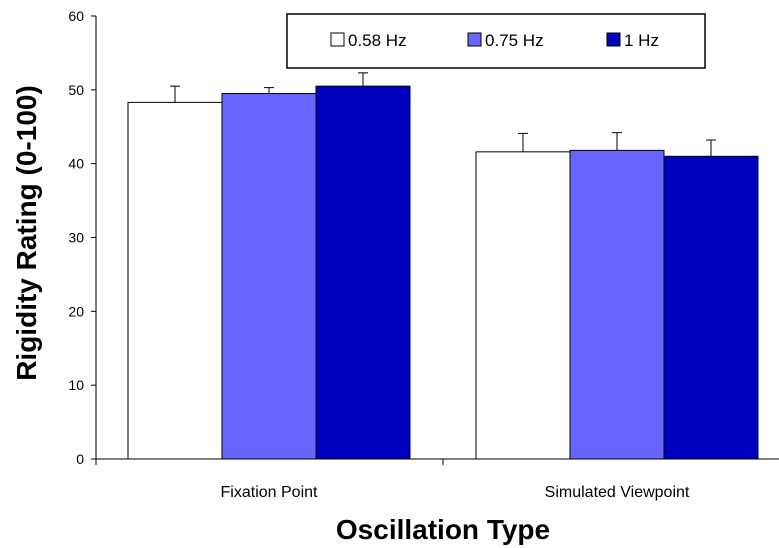 The width and height of the screenshot is (779, 548). What do you see at coordinates (80, 459) in the screenshot?
I see `y-tick-label: 0` at bounding box center [80, 459].